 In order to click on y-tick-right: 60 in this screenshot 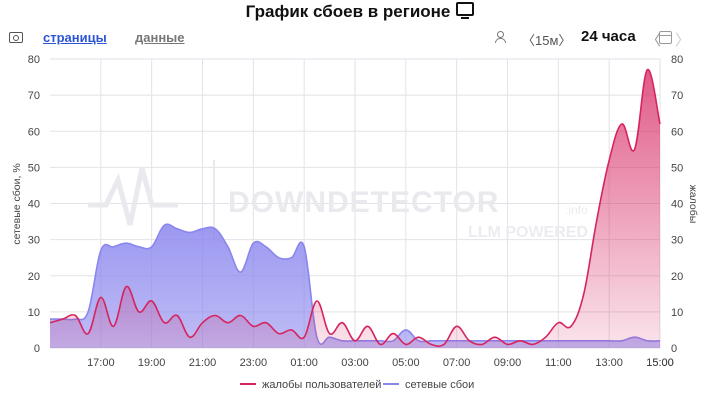, I will do `click(677, 132)`.